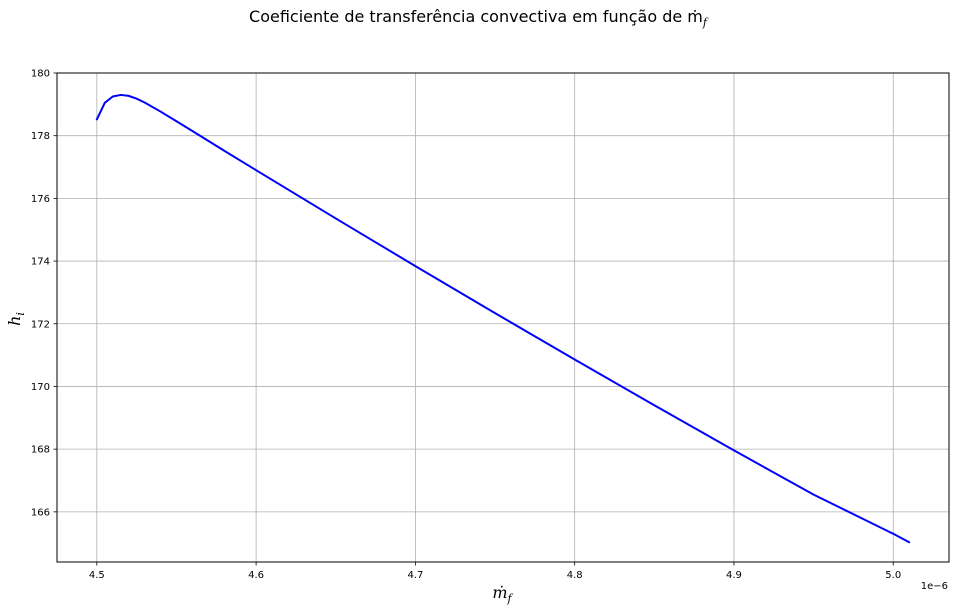 The image size is (956, 610). I want to click on x-axis-offset-label: 1e−6, so click(934, 586).